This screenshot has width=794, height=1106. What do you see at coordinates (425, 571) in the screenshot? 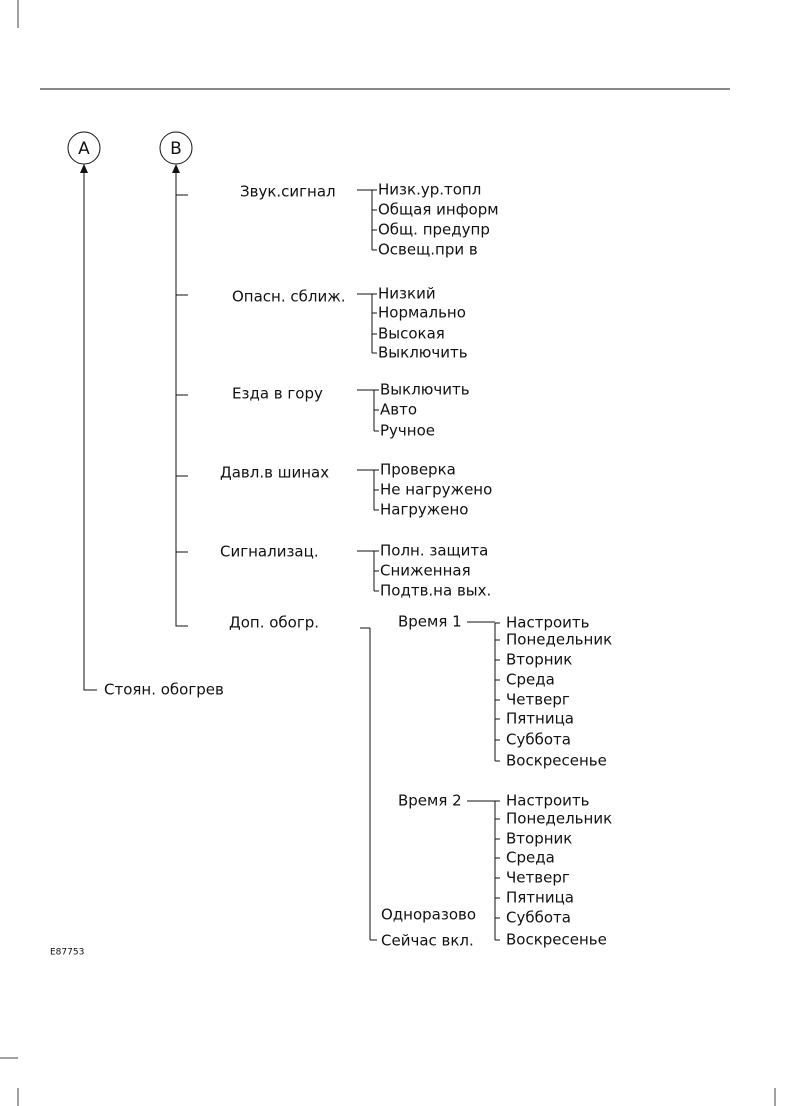
I see `menu-item: Сниженная` at bounding box center [425, 571].